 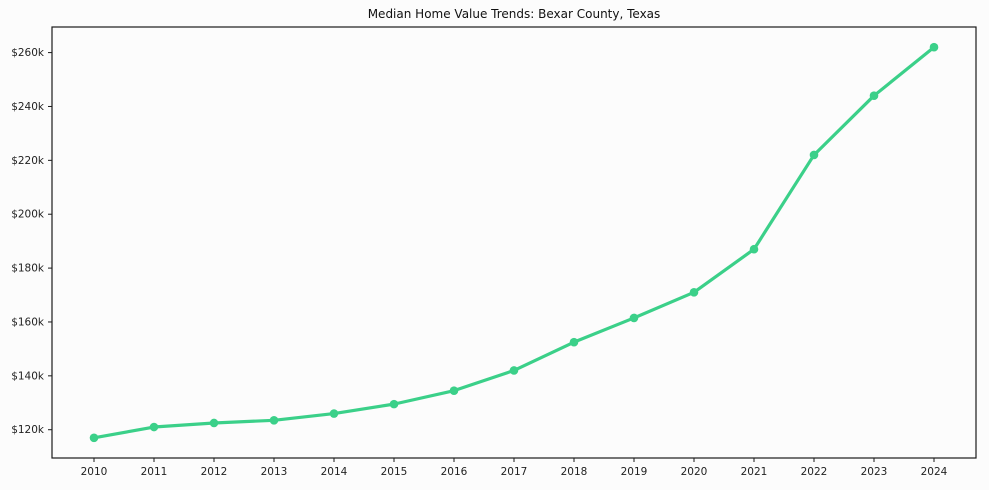 What do you see at coordinates (28, 215) in the screenshot?
I see `y-axis-tick-label: $200k` at bounding box center [28, 215].